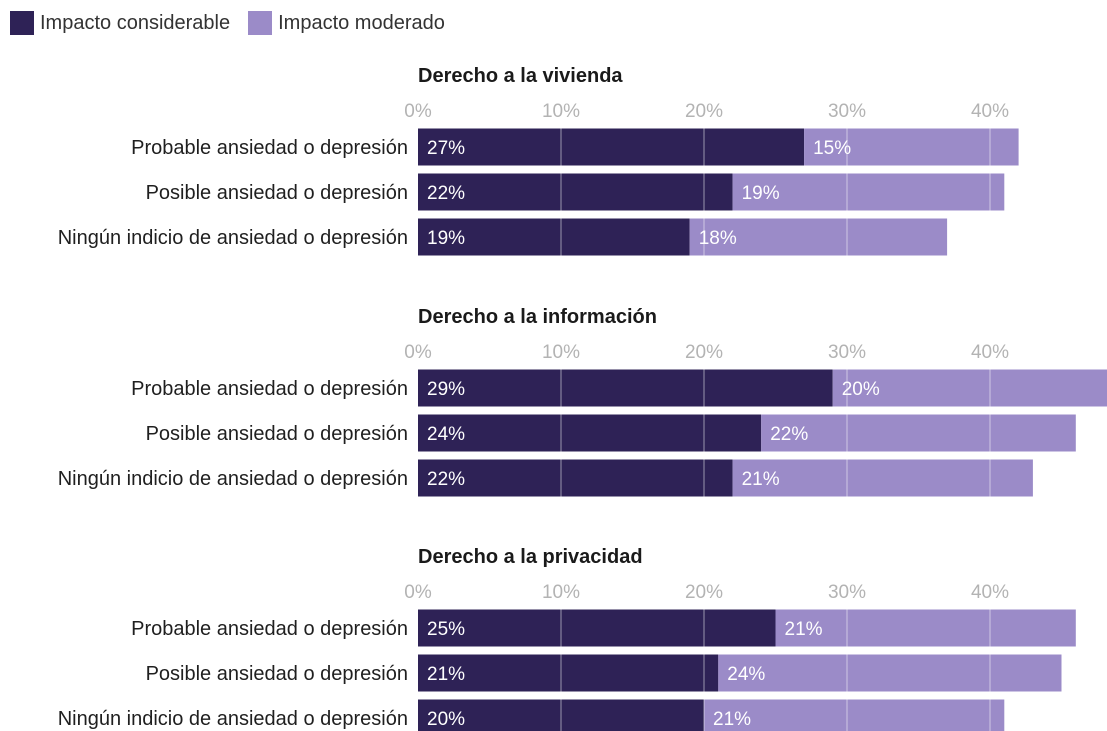  I want to click on legend-swatch-considerable, so click(22, 23).